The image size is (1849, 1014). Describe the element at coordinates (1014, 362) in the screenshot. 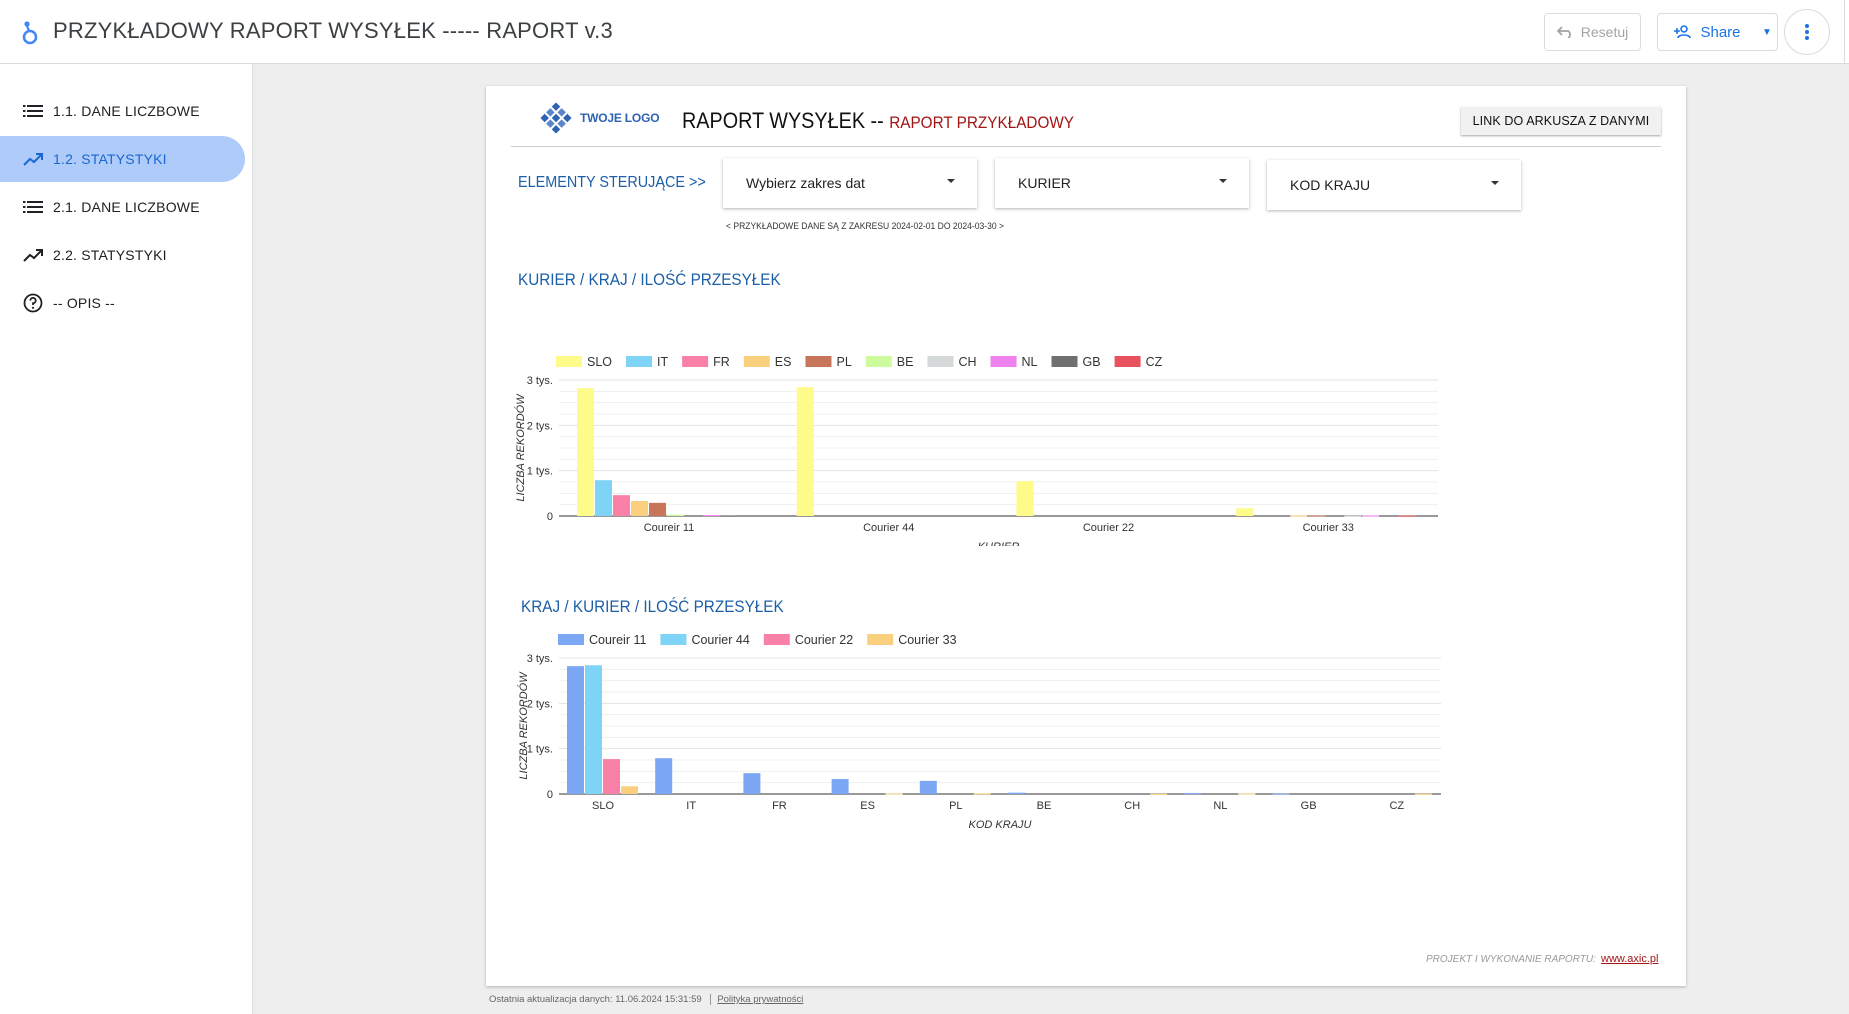

I see `legend-item: NL` at that location.